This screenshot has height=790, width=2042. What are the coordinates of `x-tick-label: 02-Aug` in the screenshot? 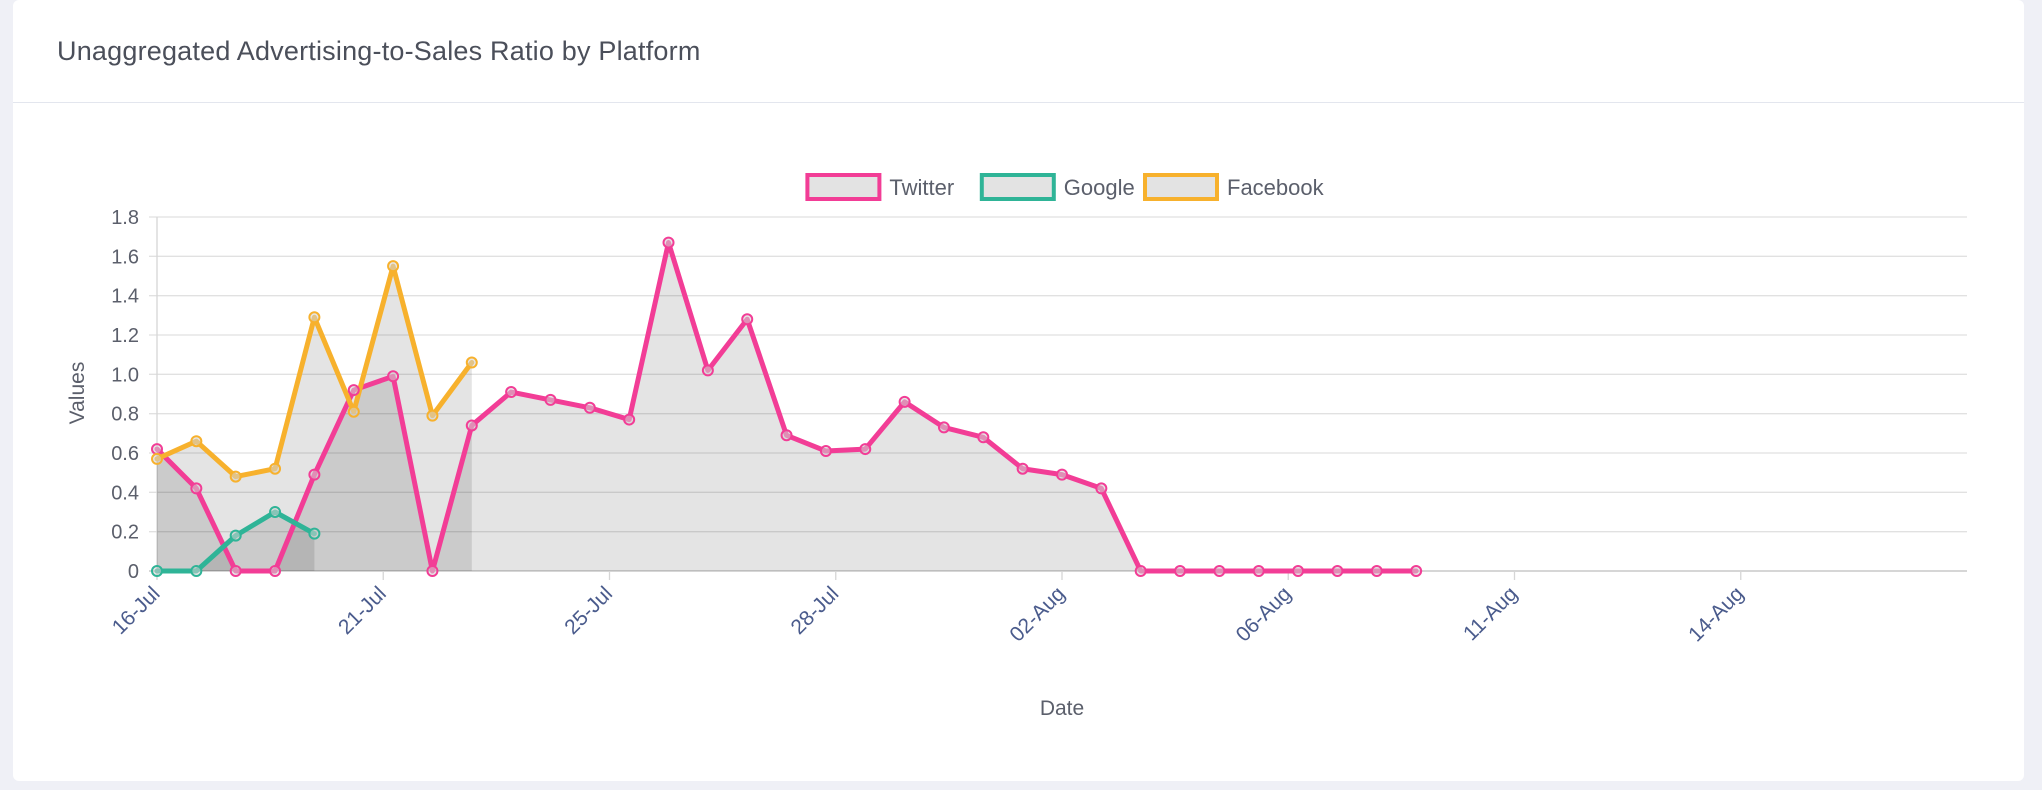 It's located at (1037, 614).